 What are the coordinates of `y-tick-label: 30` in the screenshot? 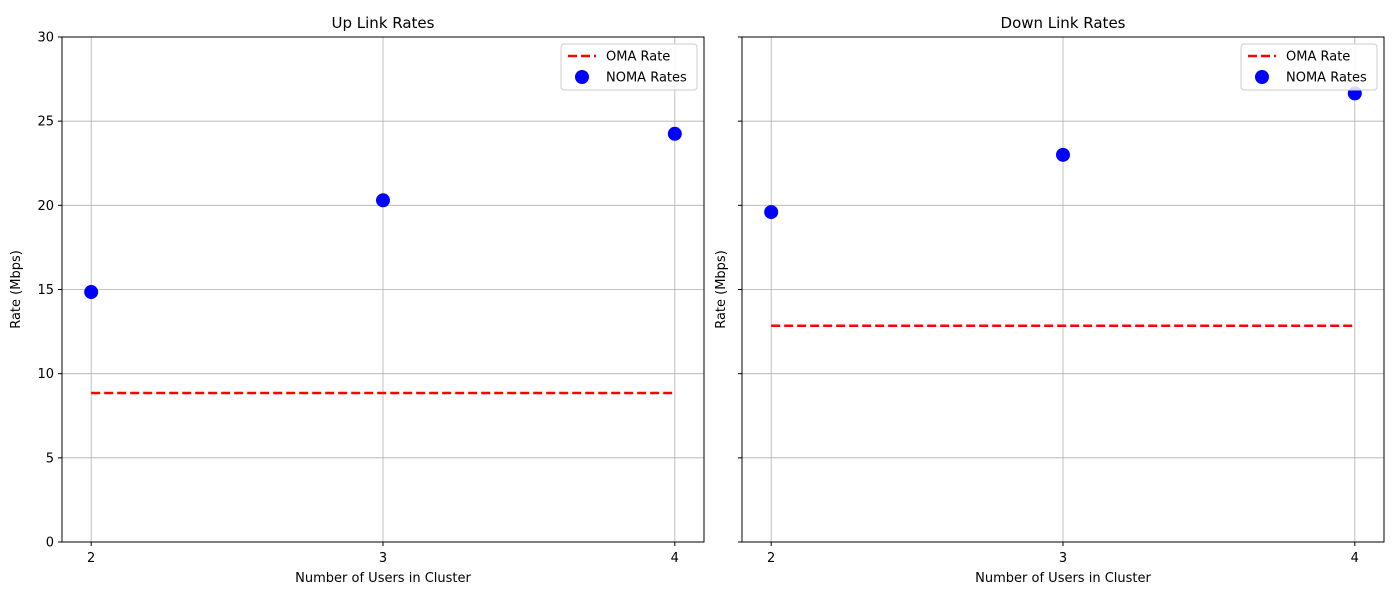 It's located at (45, 38).